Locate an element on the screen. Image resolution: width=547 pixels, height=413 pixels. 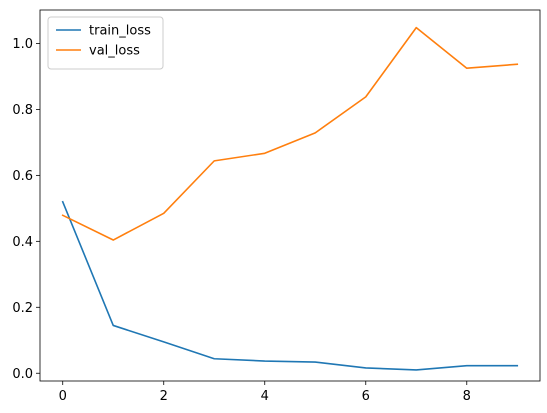
y-tick-label: 0.0 is located at coordinates (22, 374).